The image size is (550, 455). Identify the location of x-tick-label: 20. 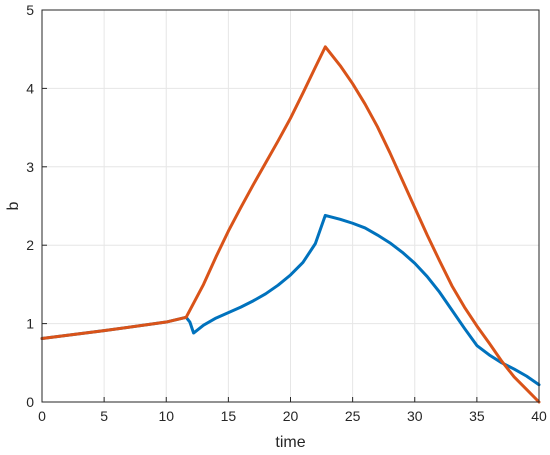
(291, 416).